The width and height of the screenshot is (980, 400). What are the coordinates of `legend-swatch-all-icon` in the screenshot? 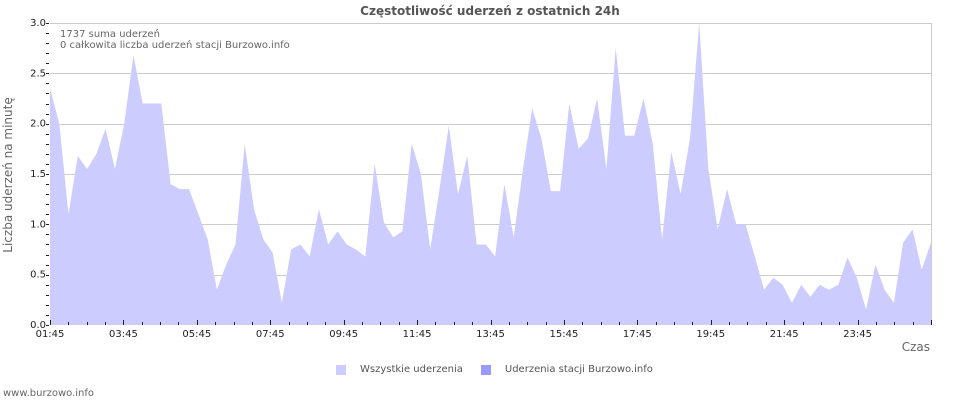 It's located at (341, 369).